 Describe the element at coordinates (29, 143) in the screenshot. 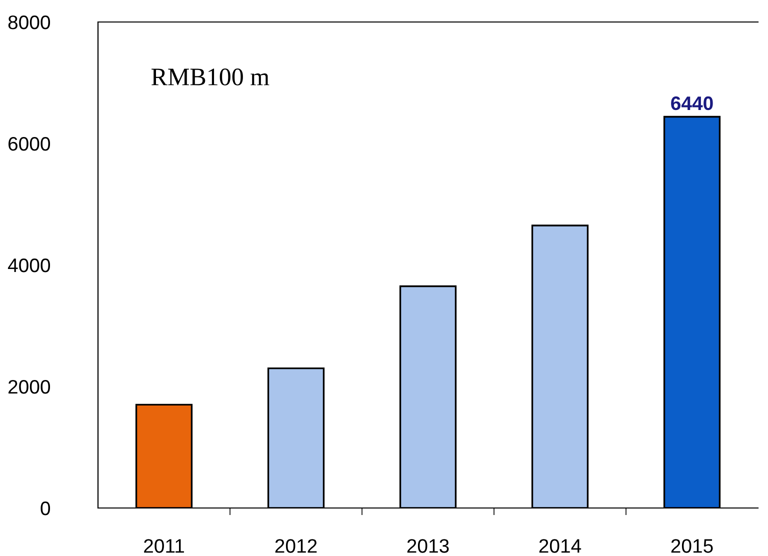

I see `y-tick-label: 6000` at that location.